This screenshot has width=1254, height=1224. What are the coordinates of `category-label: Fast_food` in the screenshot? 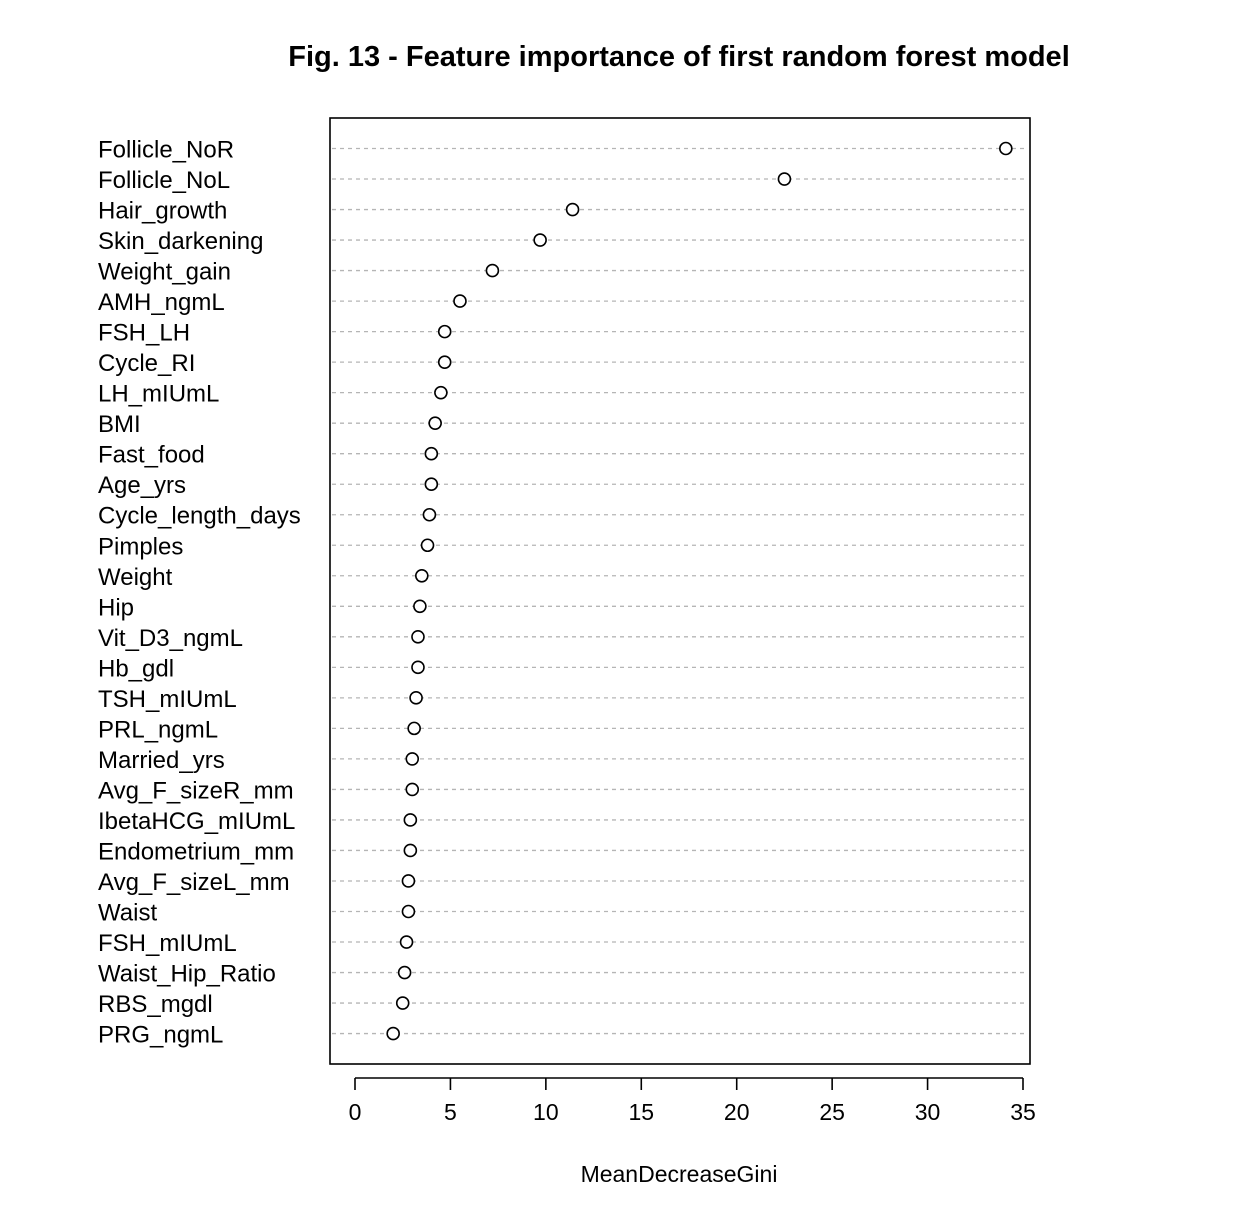 It's located at (151, 455).